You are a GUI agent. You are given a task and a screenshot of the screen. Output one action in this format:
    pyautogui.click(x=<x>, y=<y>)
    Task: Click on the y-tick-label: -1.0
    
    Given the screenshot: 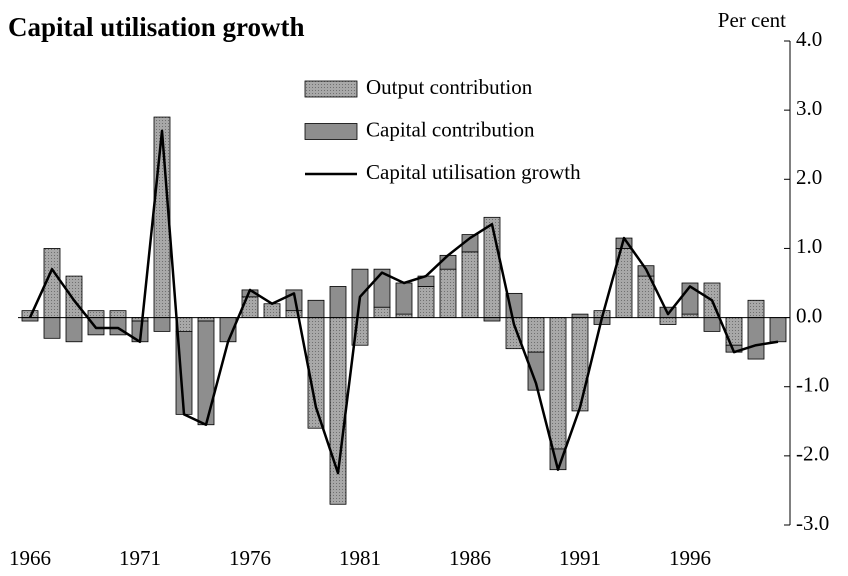 What is the action you would take?
    pyautogui.click(x=812, y=385)
    